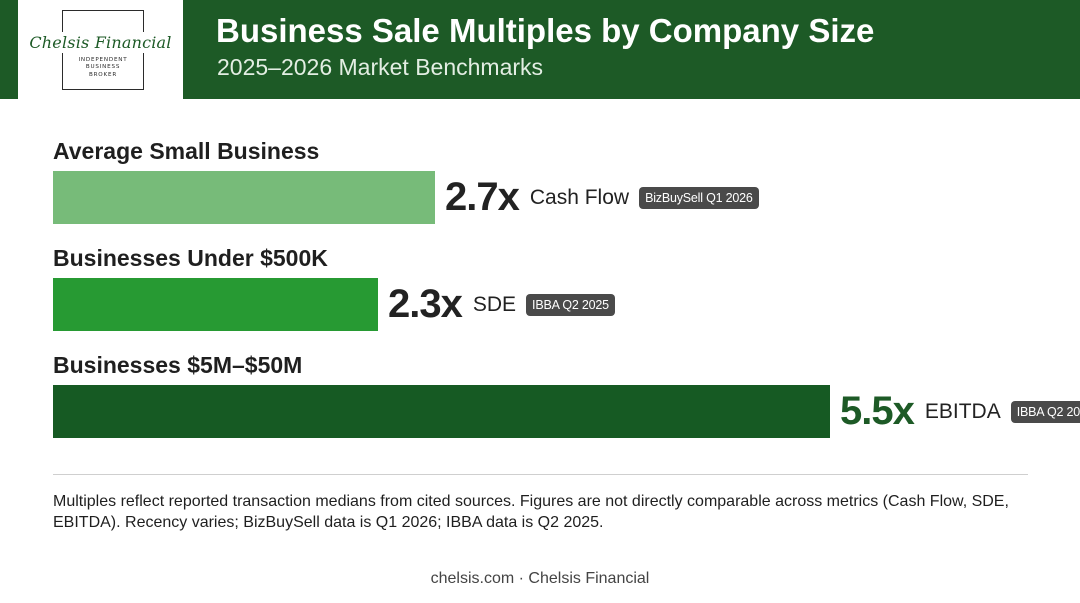  Describe the element at coordinates (425, 304) in the screenshot. I see `value-label: 2.3x` at that location.